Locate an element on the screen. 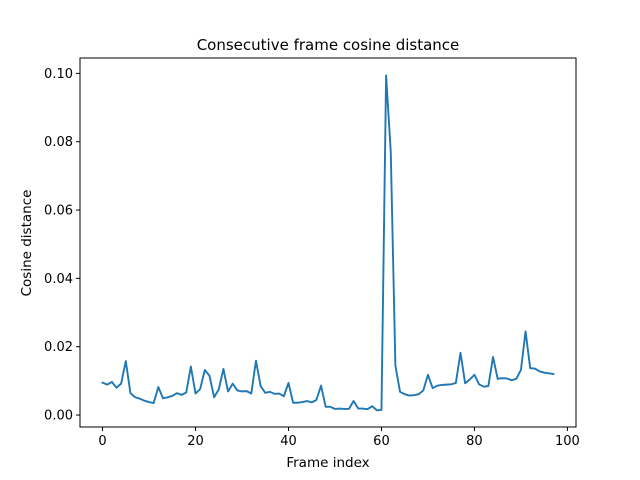  y-tick-label: 0.00 is located at coordinates (58, 416).